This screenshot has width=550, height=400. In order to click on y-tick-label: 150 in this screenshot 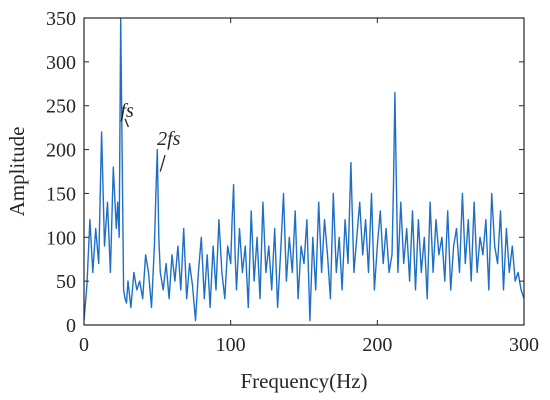, I will do `click(61, 194)`.